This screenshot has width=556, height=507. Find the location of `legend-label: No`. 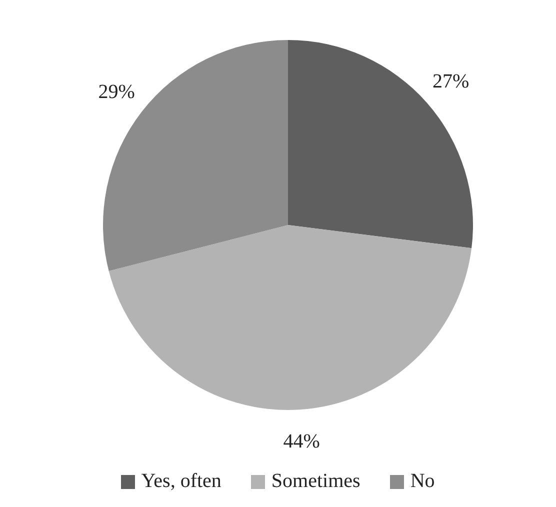

legend-label: No is located at coordinates (422, 481).